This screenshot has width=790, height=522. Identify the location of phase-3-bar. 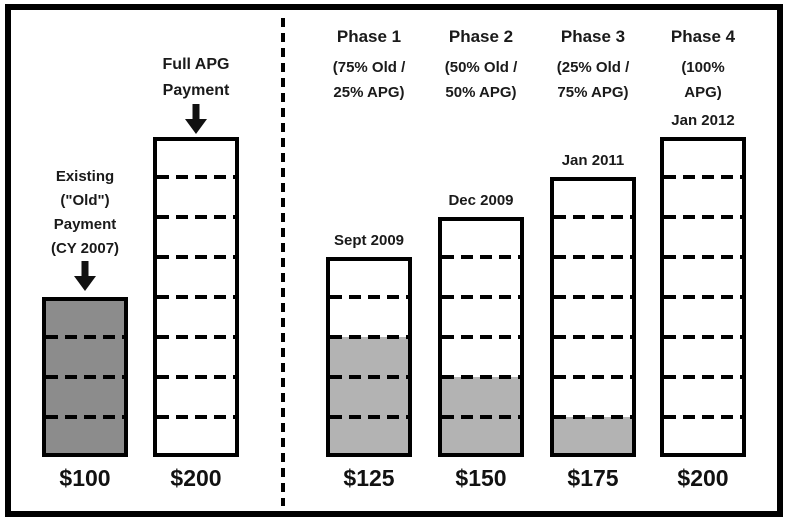
(593, 317).